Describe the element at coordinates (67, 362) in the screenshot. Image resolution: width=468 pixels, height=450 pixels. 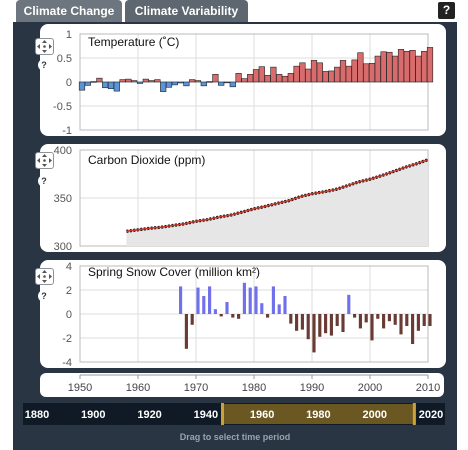
I see `y-tick-label: -4` at that location.